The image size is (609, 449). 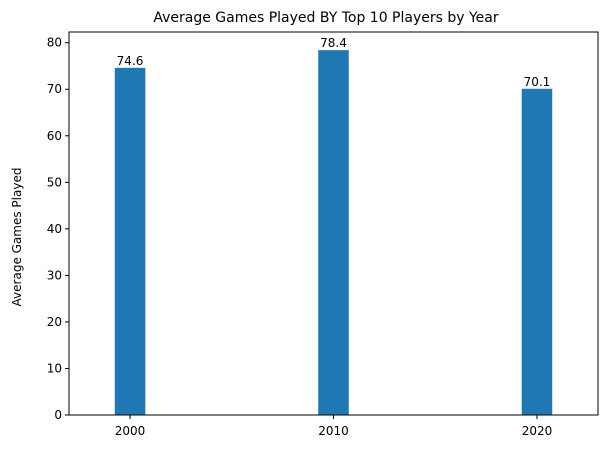 What do you see at coordinates (58, 415) in the screenshot?
I see `y-tick-label-0: 0` at bounding box center [58, 415].